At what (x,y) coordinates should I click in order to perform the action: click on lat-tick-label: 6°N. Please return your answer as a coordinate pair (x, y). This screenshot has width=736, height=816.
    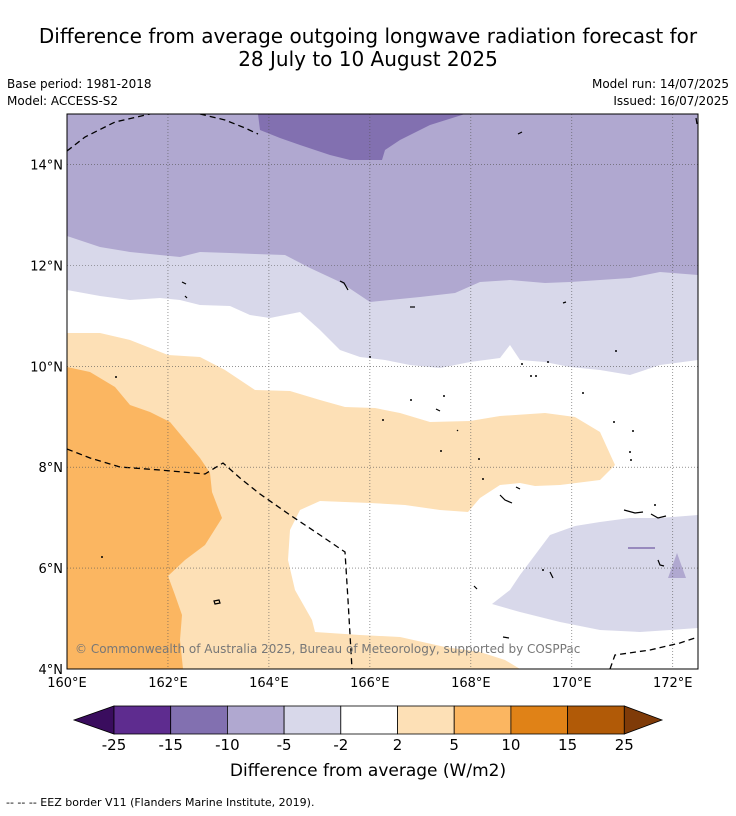
    Looking at the image, I should click on (51, 569).